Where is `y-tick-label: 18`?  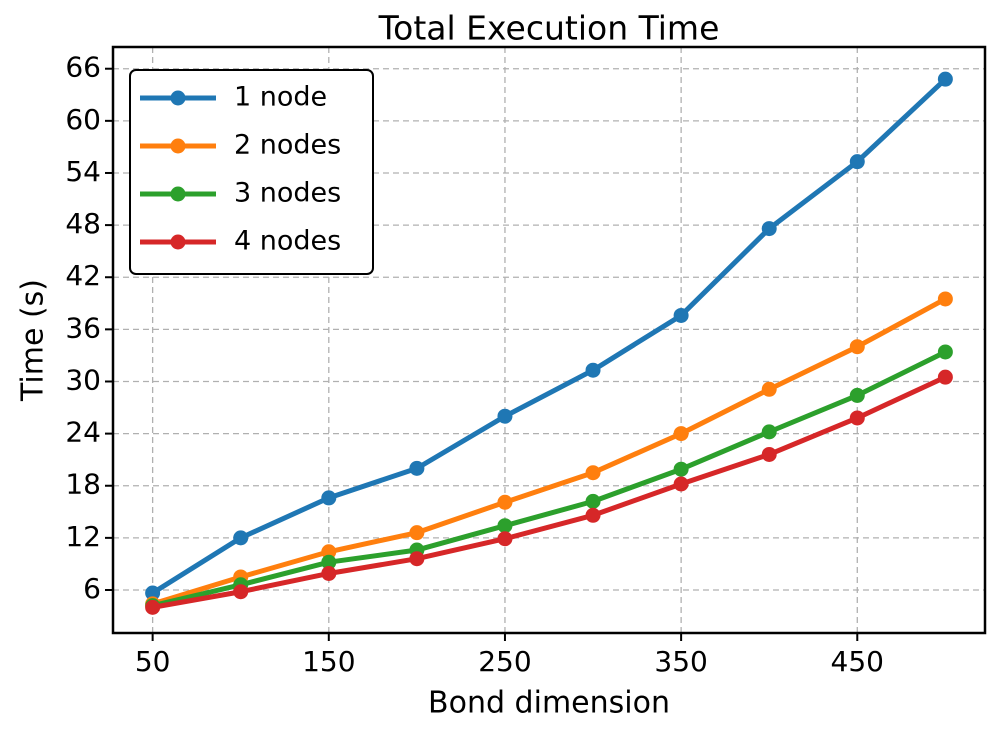 y-tick-label: 18 is located at coordinates (83, 484).